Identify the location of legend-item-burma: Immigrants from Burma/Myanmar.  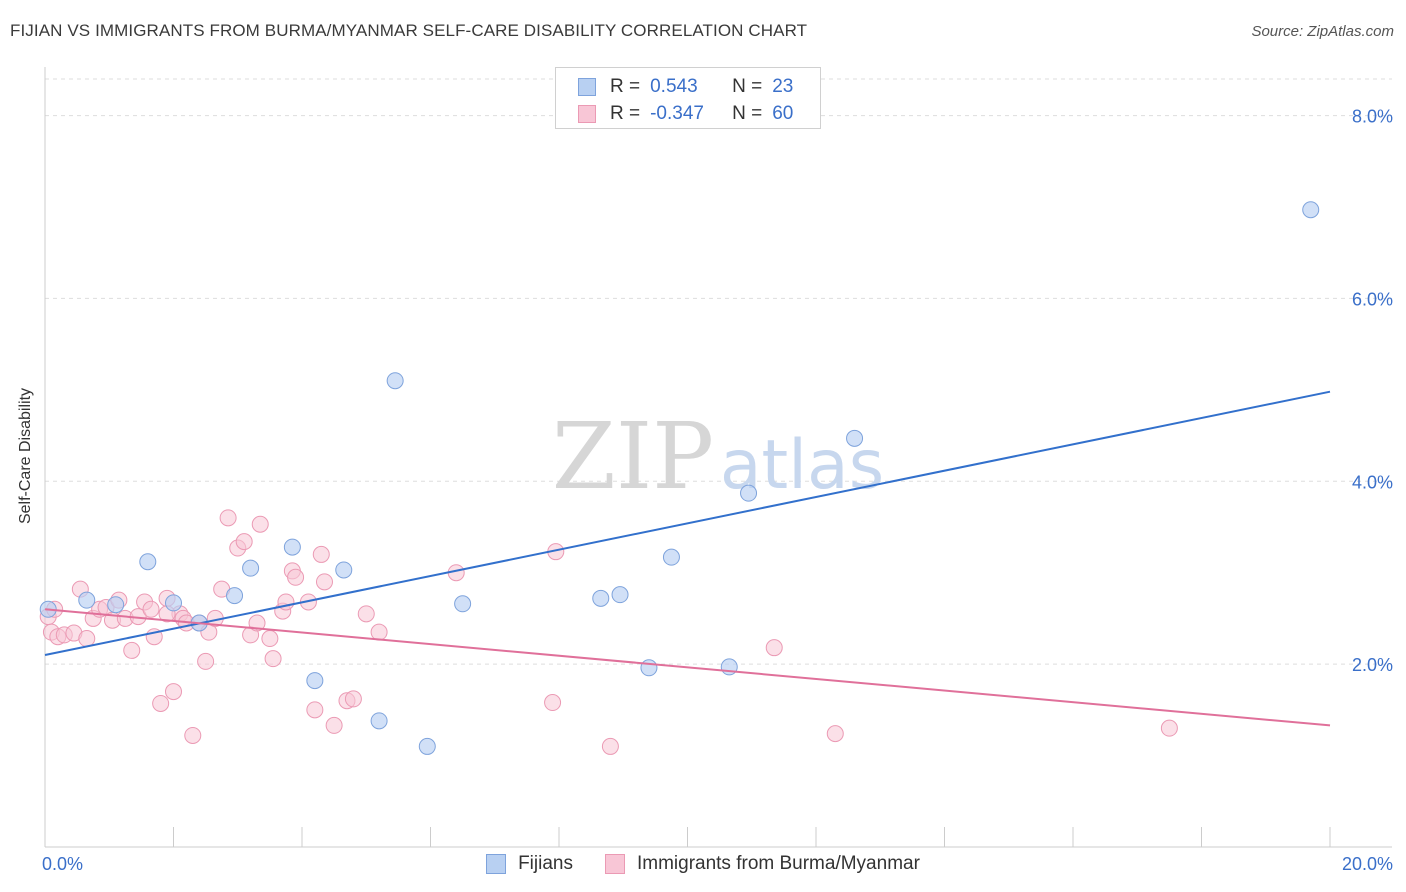
(762, 864).